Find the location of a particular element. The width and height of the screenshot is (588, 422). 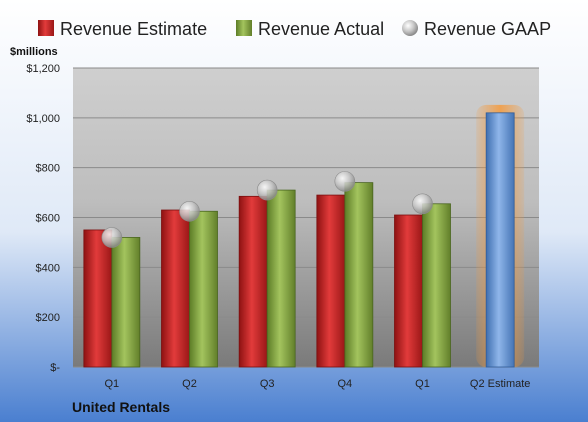

x-tick-label: Q2 is located at coordinates (189, 384).